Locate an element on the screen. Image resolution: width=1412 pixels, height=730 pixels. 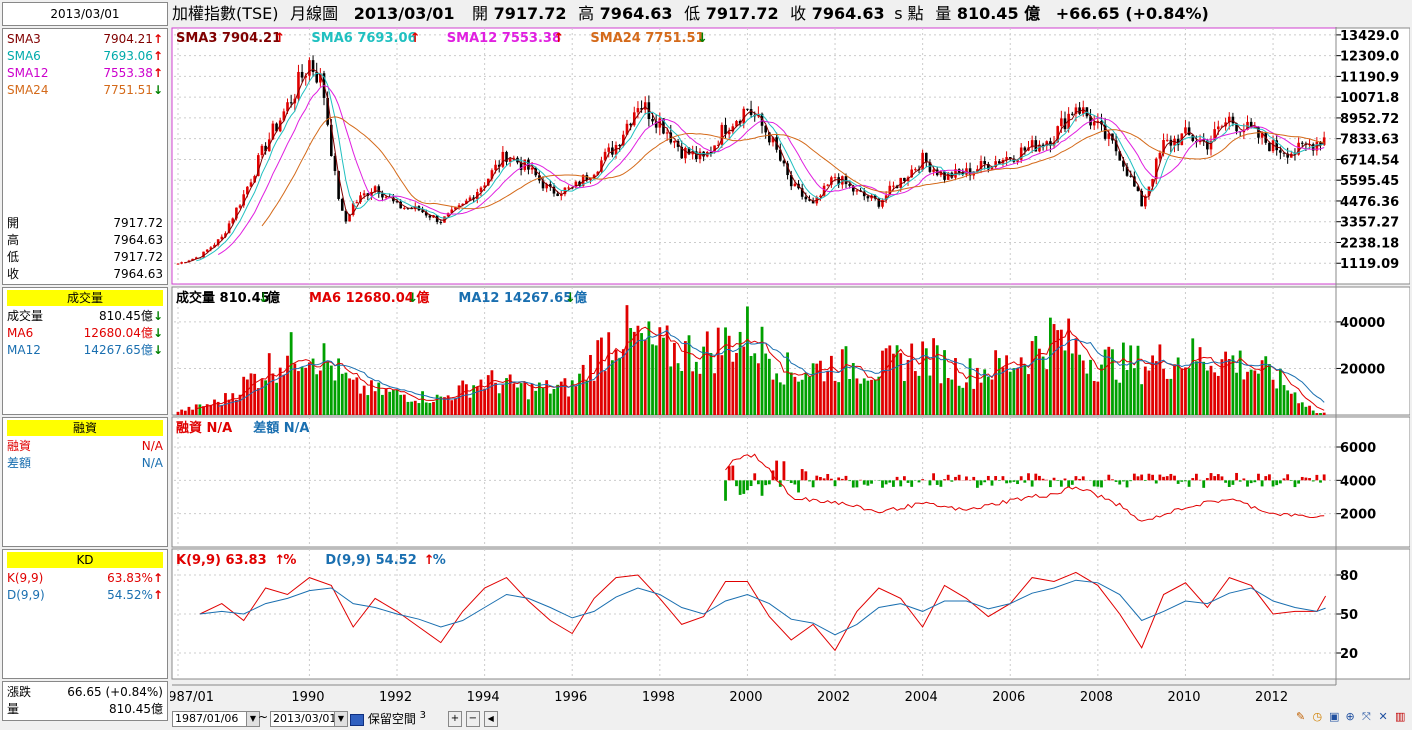
title-date: 2013/03/01 is located at coordinates (404, 13).